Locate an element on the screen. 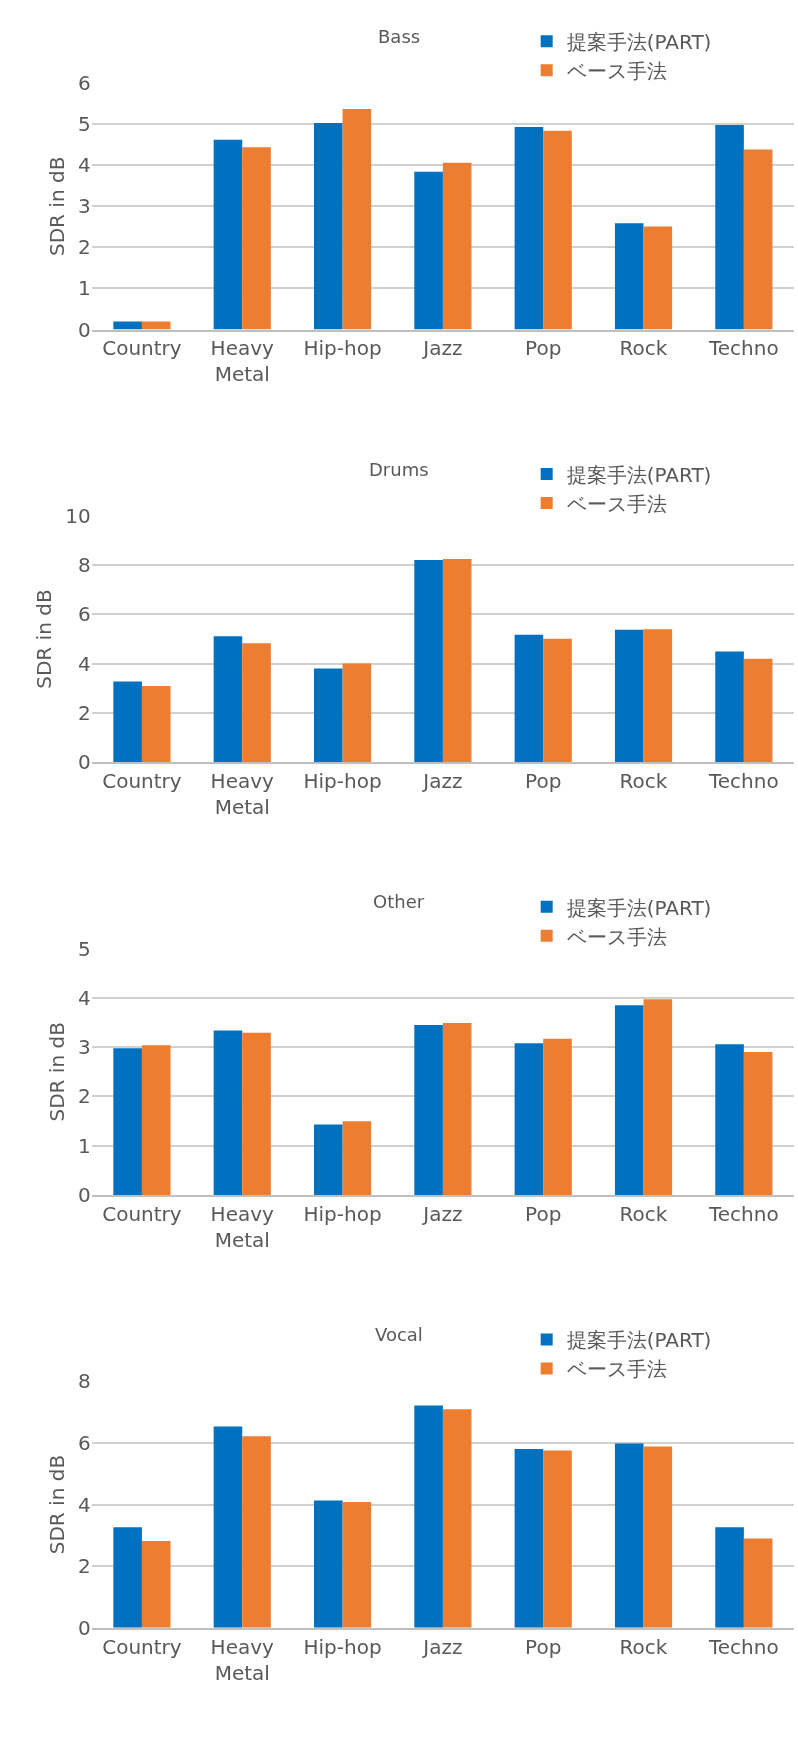 The image size is (798, 1755). y-tick-label: 3 is located at coordinates (84, 206).